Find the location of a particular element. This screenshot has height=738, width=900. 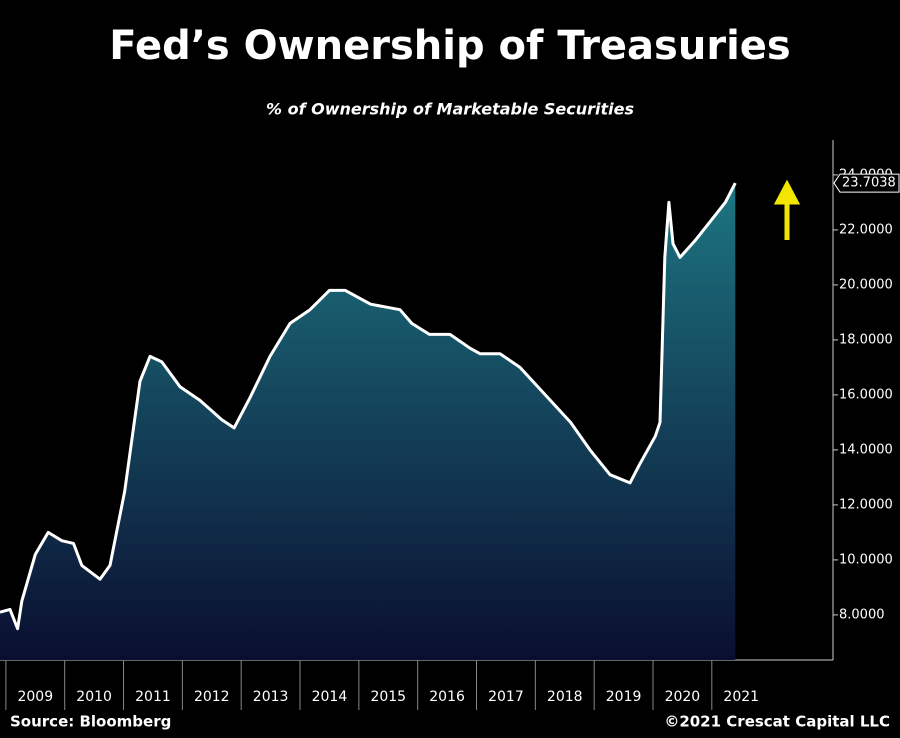

up-arrow is located at coordinates (787, 209).